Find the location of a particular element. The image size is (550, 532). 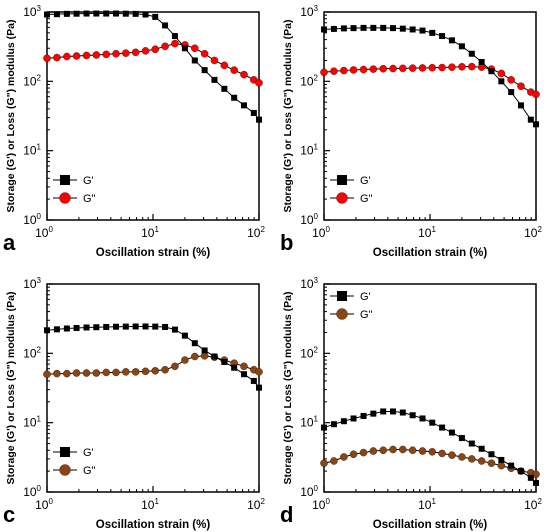

panel-label: c is located at coordinates (9, 514).